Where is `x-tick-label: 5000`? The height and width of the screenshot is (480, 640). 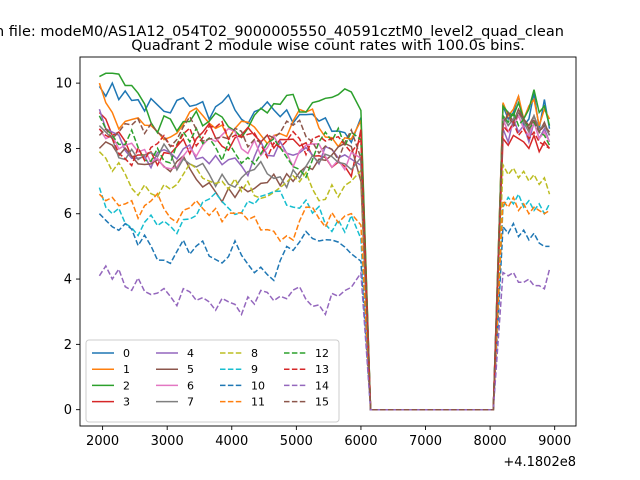
x-tick-label: 5000 is located at coordinates (296, 441).